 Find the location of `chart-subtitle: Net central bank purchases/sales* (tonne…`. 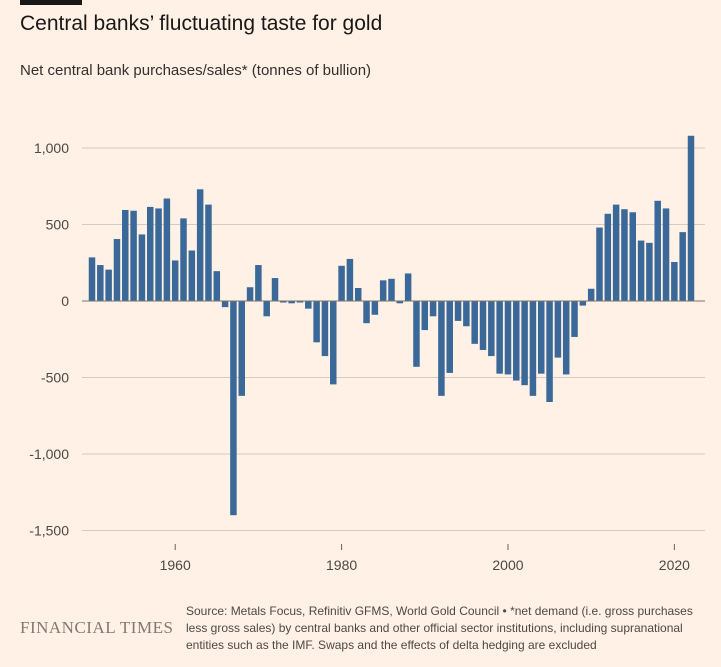

chart-subtitle: Net central bank purchases/sales* (tonne… is located at coordinates (196, 70).